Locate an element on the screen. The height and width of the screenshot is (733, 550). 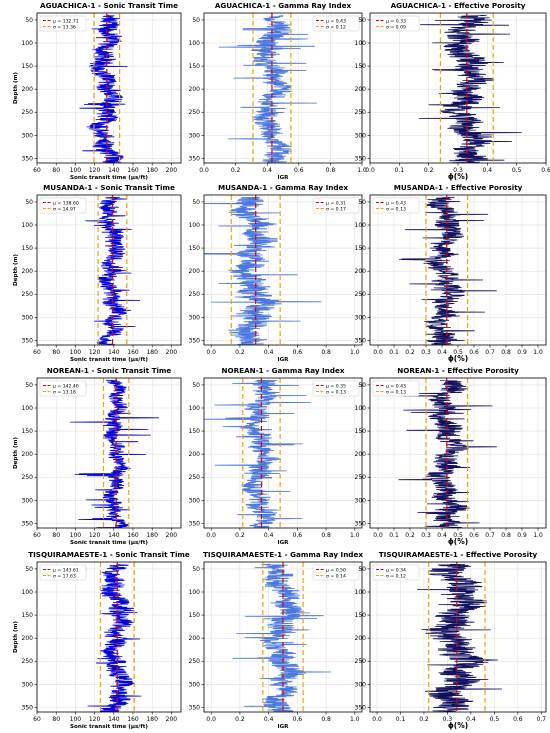
legend: μ = 0.31σ = 0.17 is located at coordinates (336, 205).